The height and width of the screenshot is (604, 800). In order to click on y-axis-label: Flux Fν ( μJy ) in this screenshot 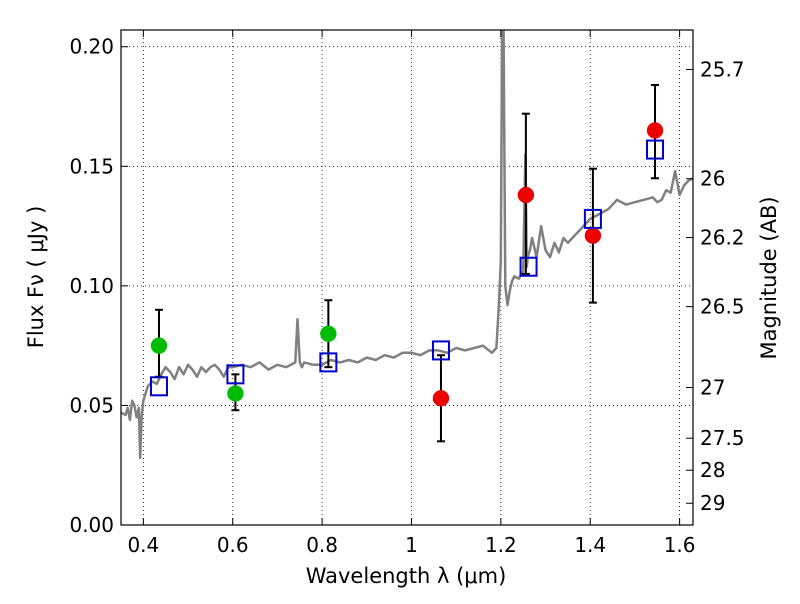, I will do `click(36, 277)`.